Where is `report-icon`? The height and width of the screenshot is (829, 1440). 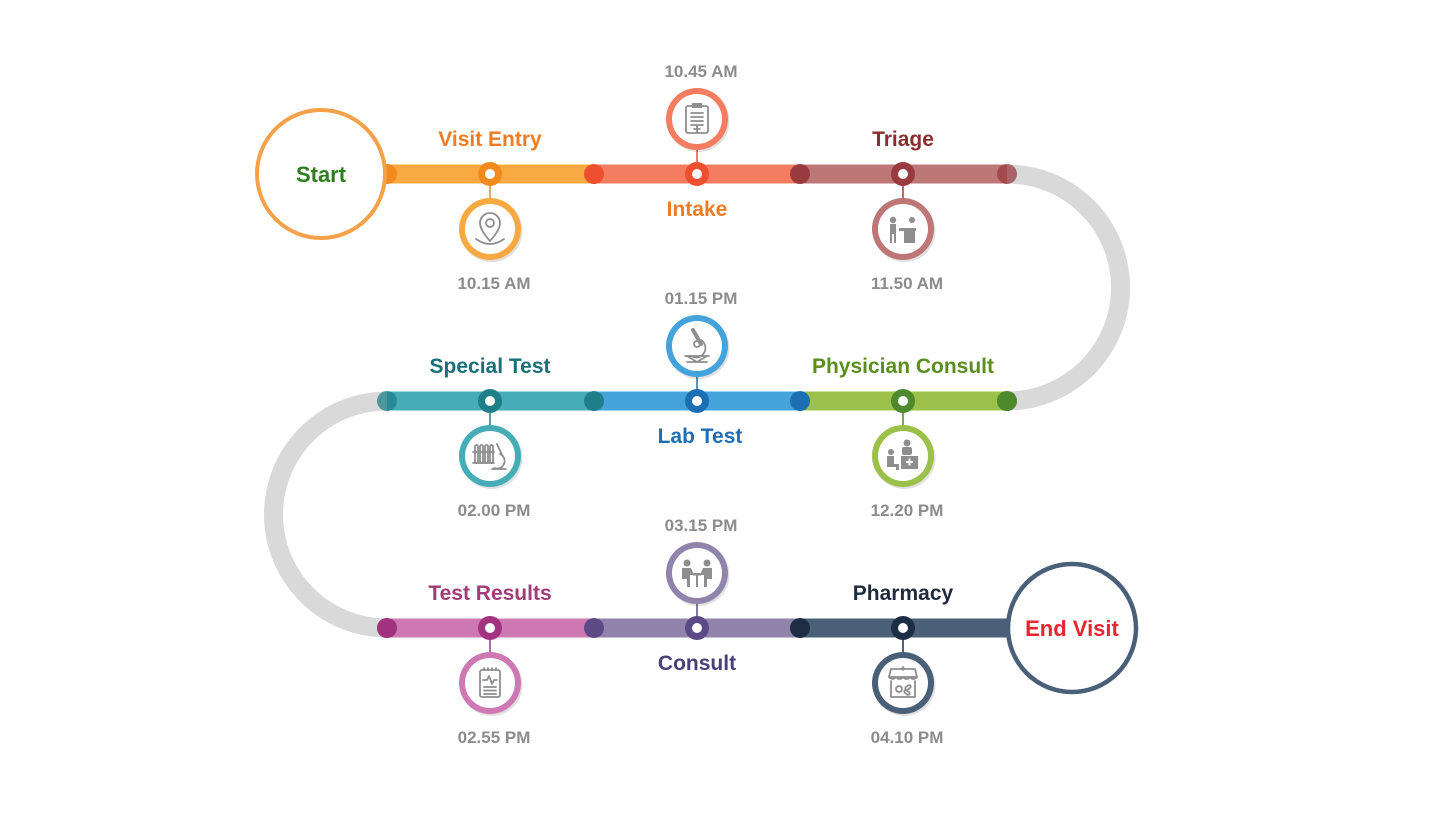 report-icon is located at coordinates (490, 682).